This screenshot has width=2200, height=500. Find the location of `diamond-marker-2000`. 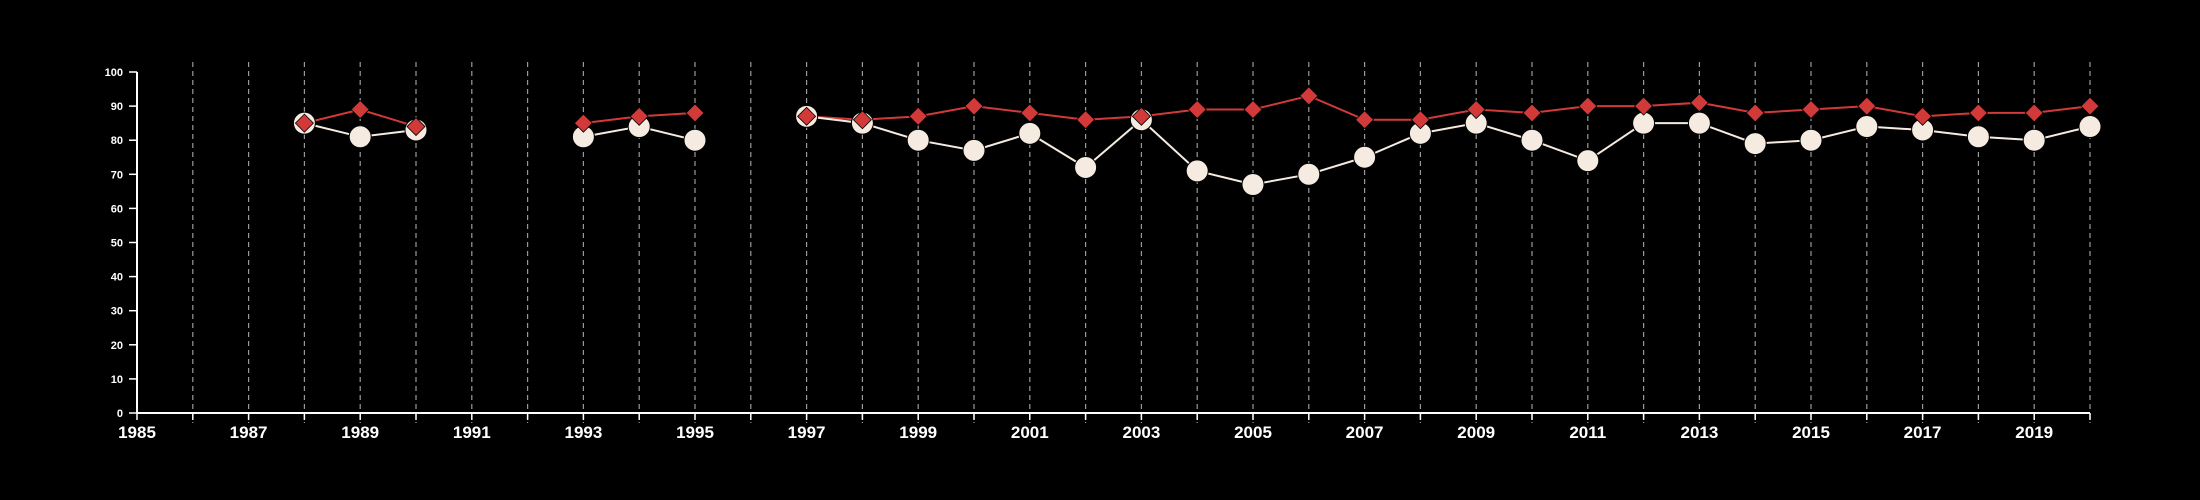

diamond-marker-2000 is located at coordinates (974, 106).